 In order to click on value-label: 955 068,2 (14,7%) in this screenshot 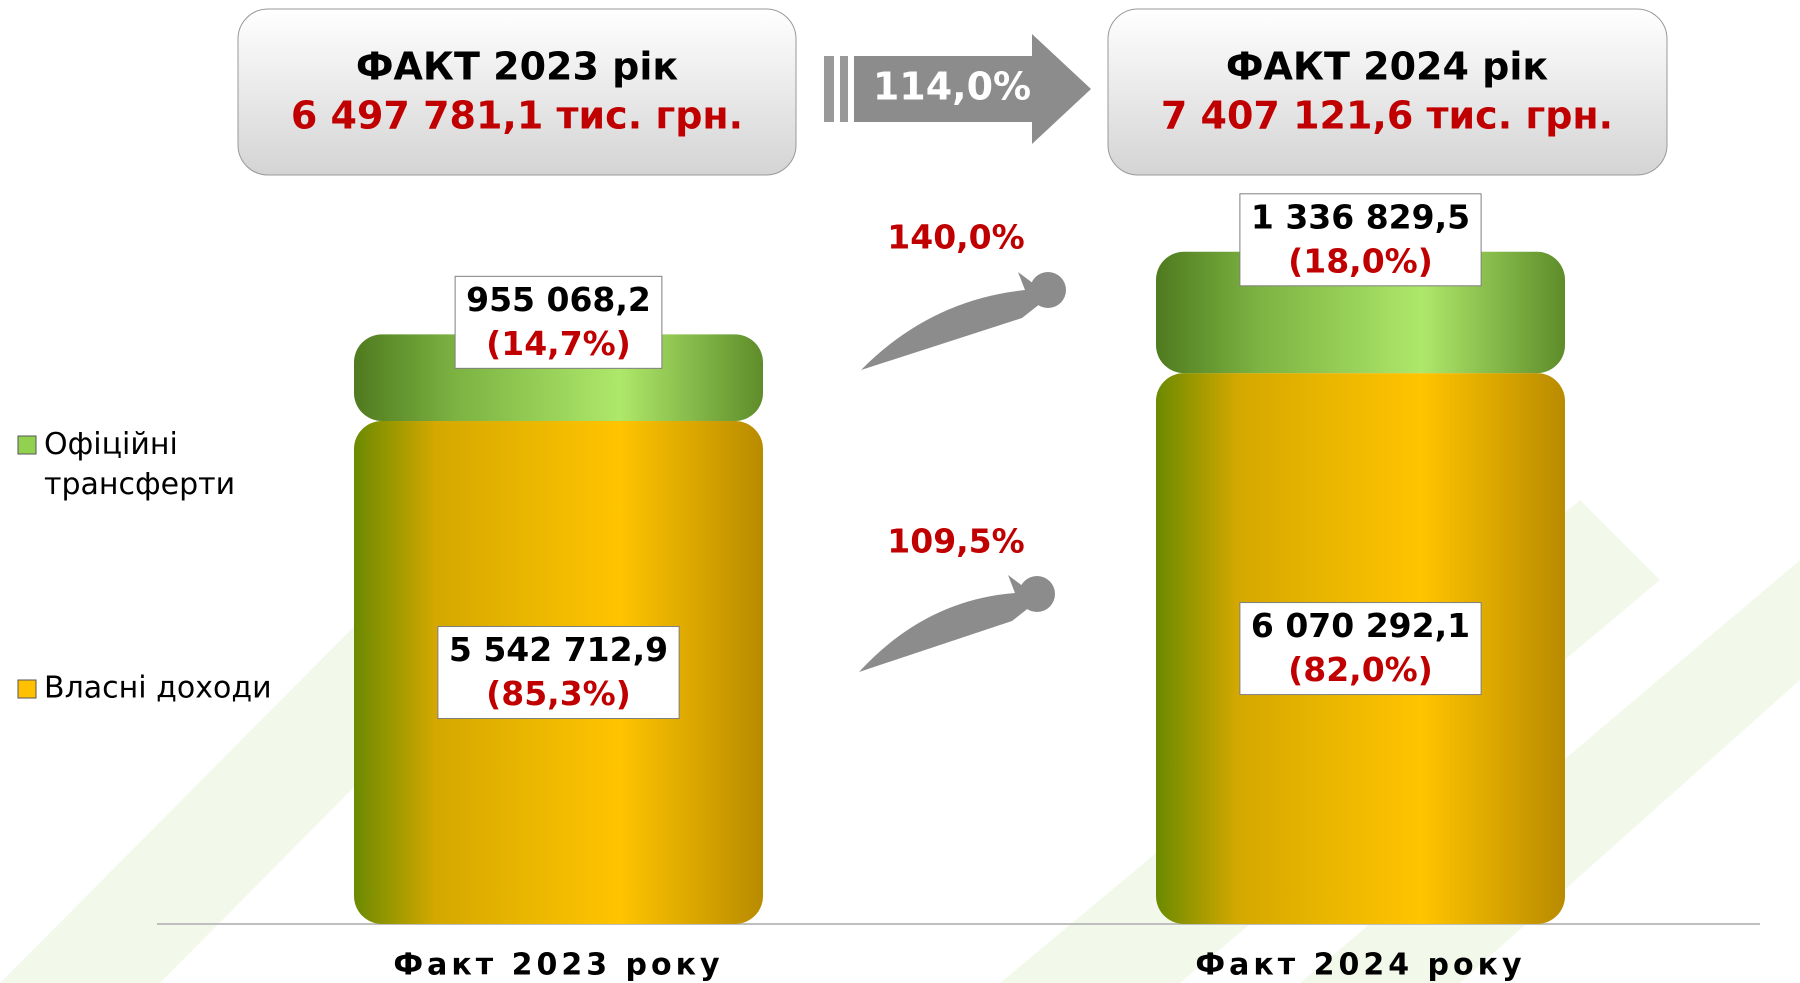, I will do `click(558, 322)`.